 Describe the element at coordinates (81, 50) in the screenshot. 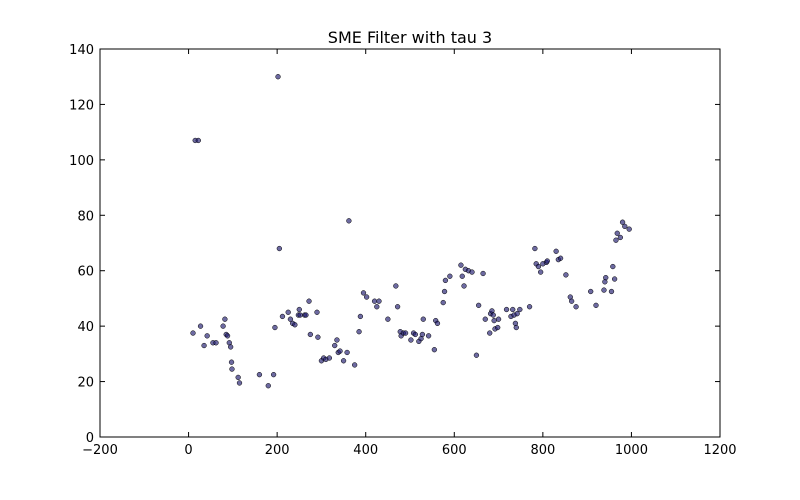

I see `y-tick-label: 140` at that location.